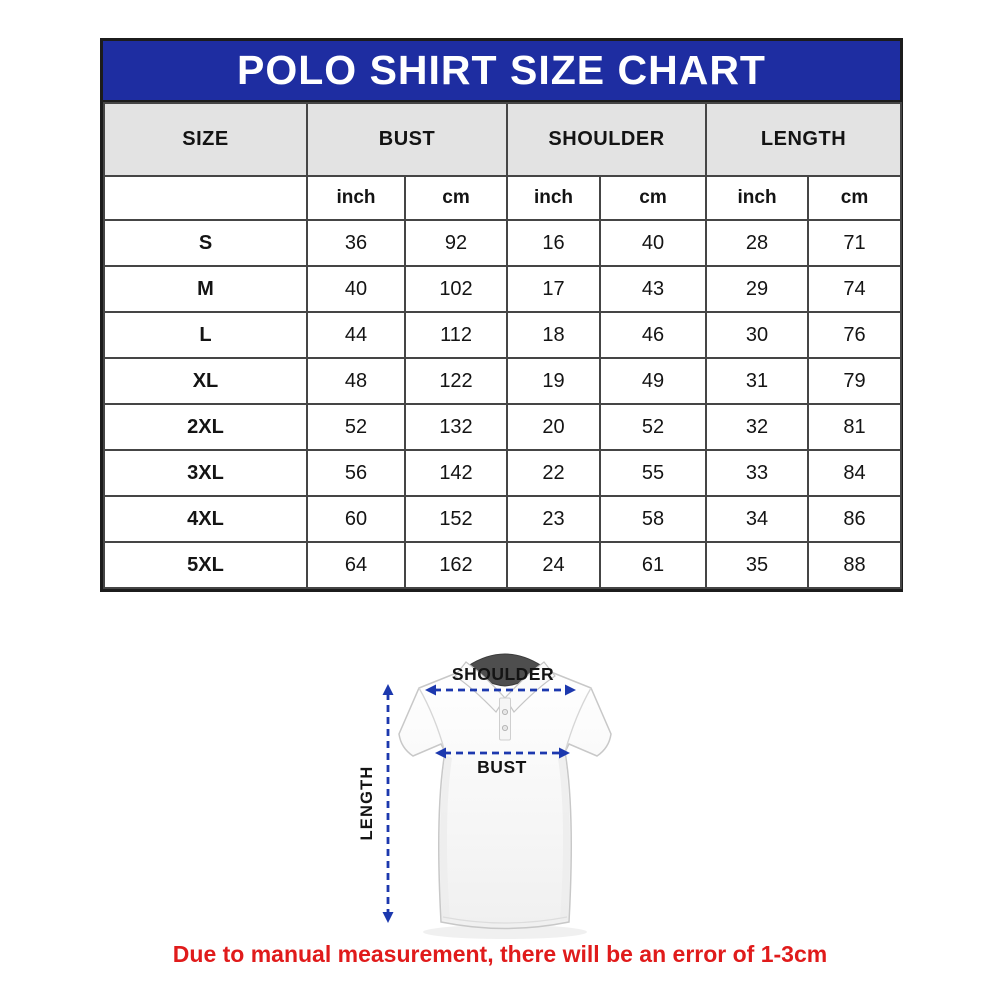 This screenshot has height=1000, width=1000. I want to click on column-header-size: SIZE, so click(205, 139).